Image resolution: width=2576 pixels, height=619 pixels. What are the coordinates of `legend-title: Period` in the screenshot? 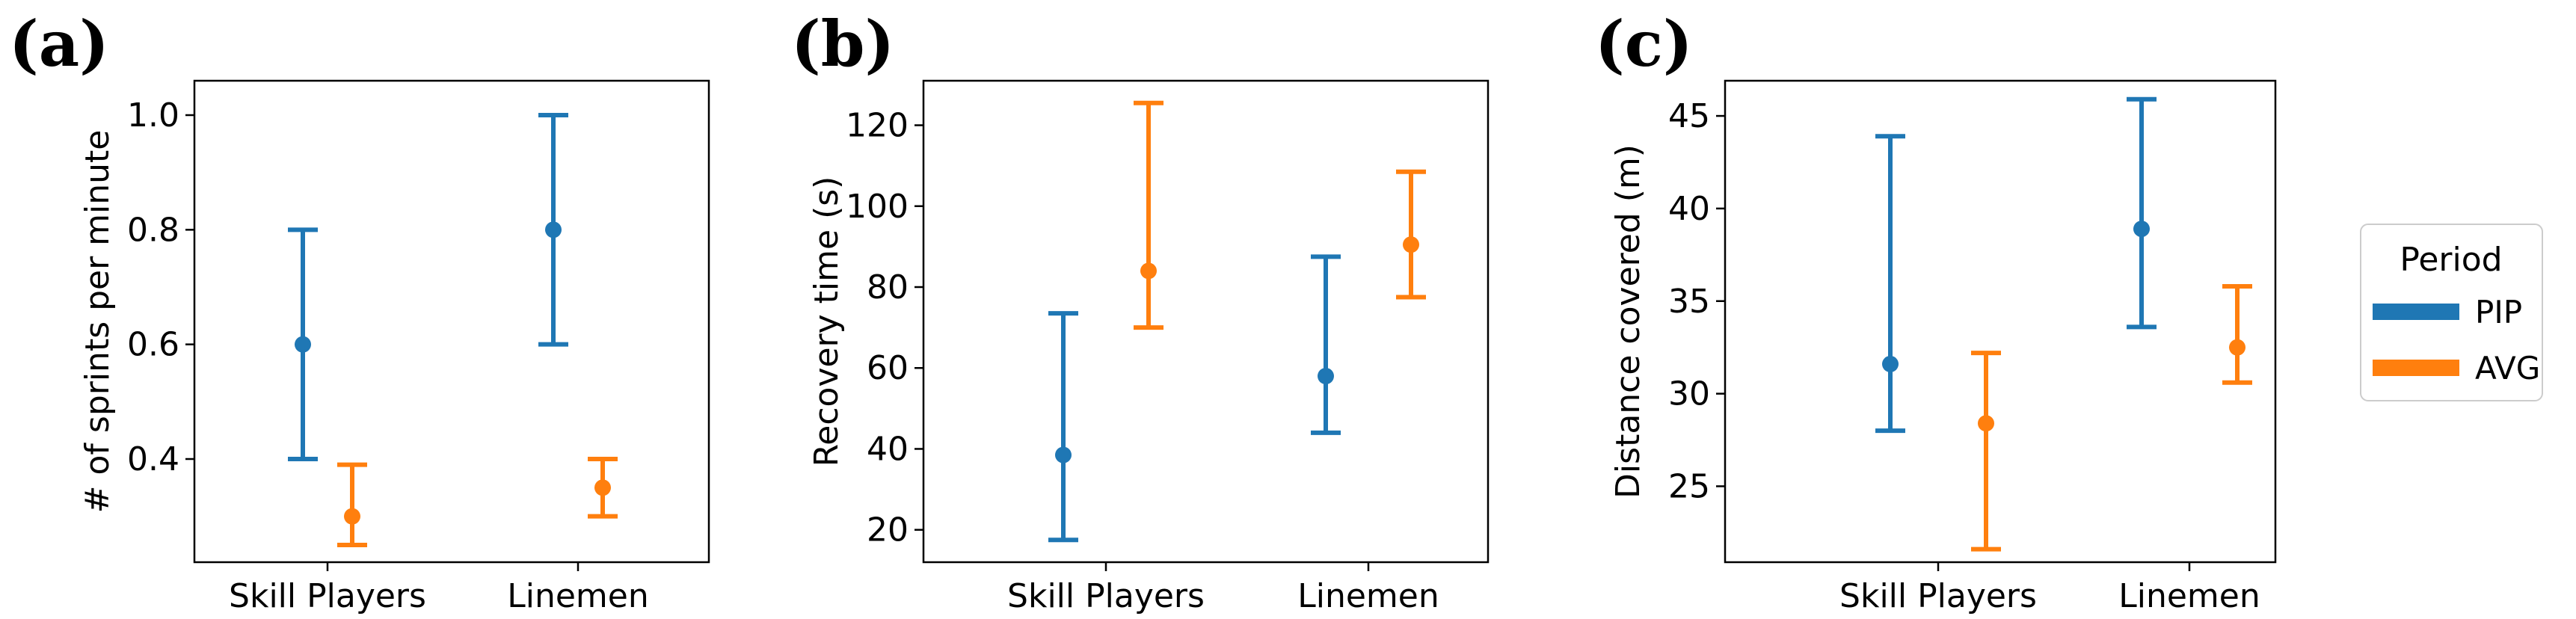 It's located at (2451, 260).